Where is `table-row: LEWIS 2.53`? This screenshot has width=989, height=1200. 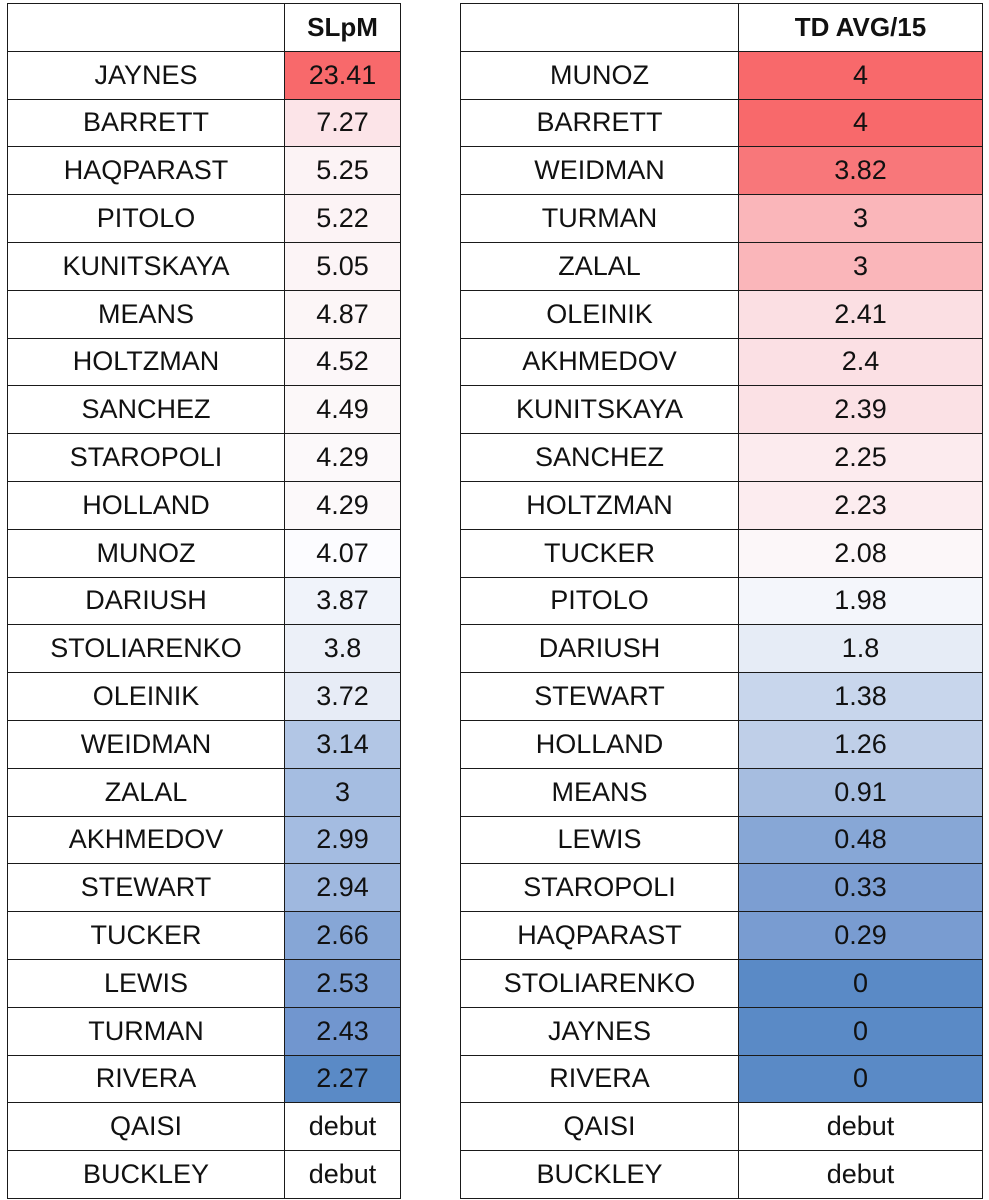
table-row: LEWIS 2.53 is located at coordinates (204, 983).